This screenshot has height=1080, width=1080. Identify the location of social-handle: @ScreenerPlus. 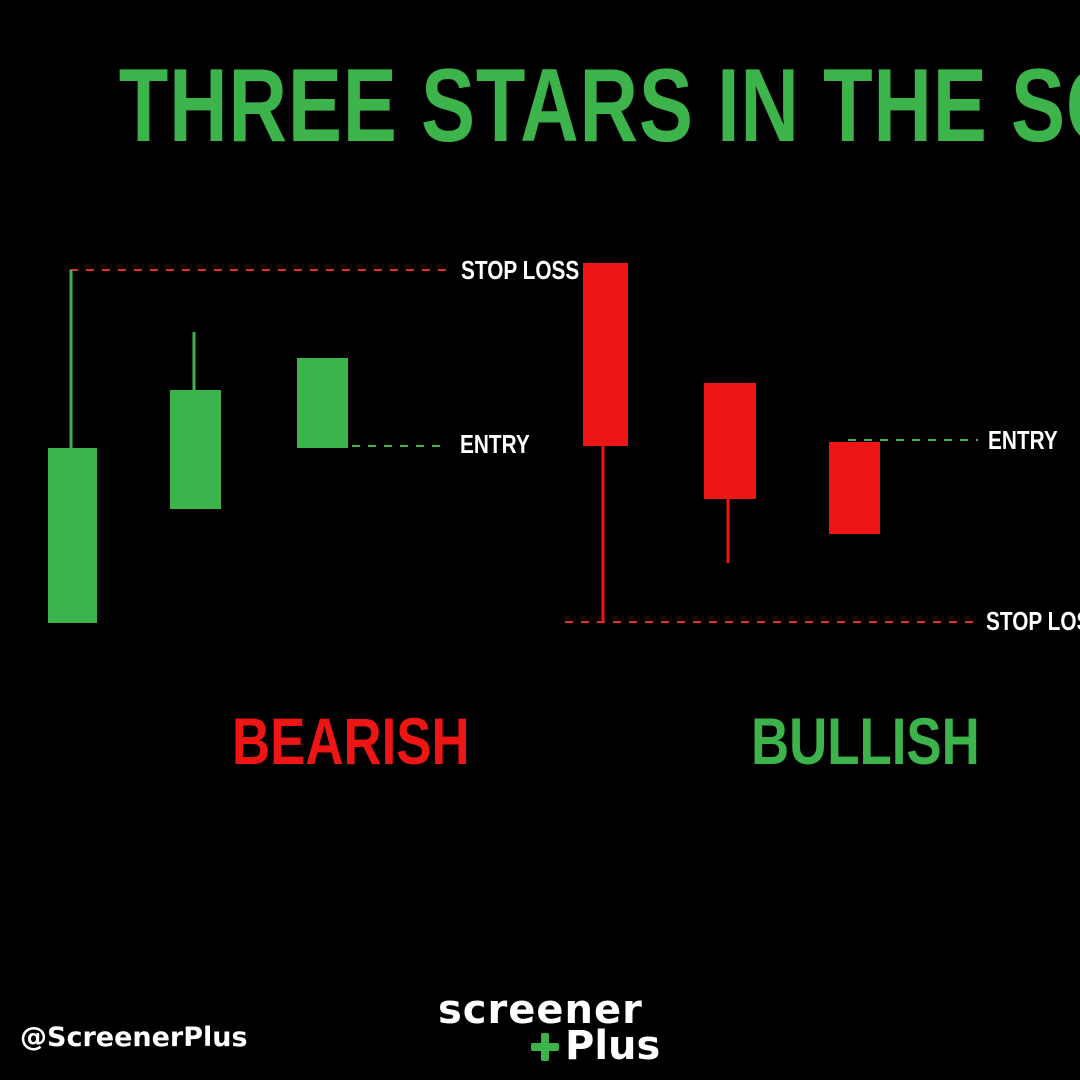
(134, 1037).